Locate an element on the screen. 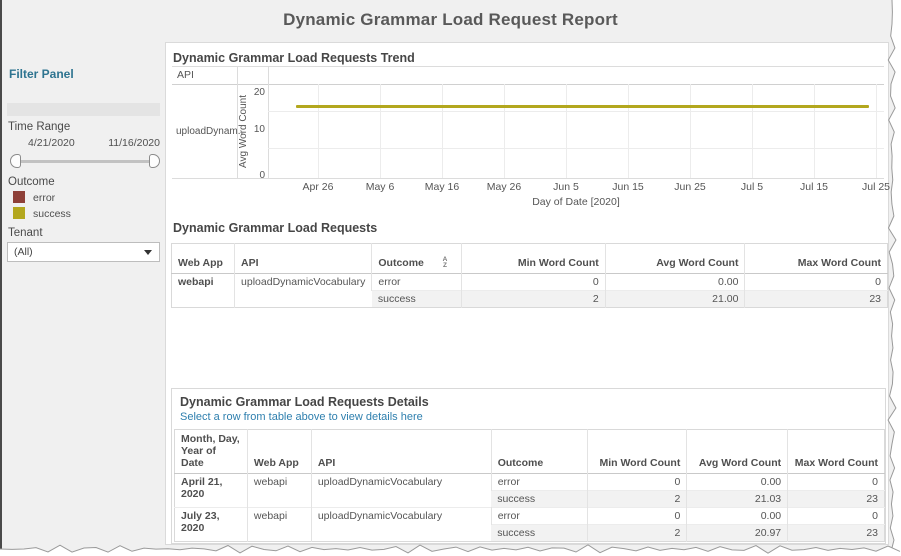 The width and height of the screenshot is (901, 556). tenant-label: Tenant is located at coordinates (25, 233).